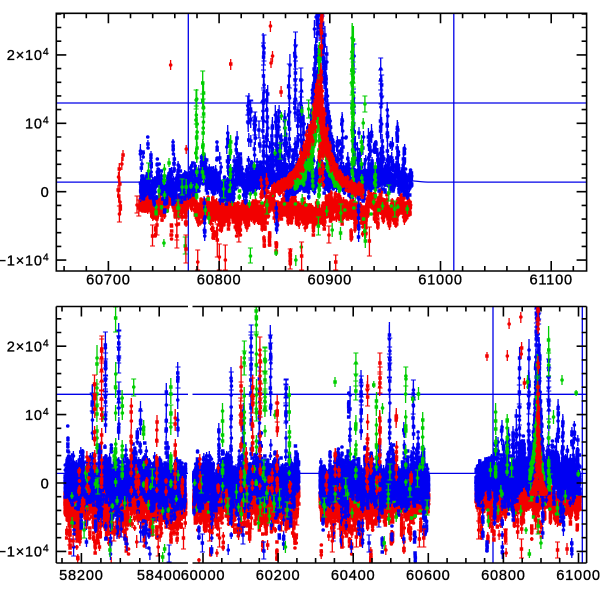 Image resolution: width=600 pixels, height=600 pixels. Describe the element at coordinates (203, 576) in the screenshot. I see `svg-text: 60000` at that location.